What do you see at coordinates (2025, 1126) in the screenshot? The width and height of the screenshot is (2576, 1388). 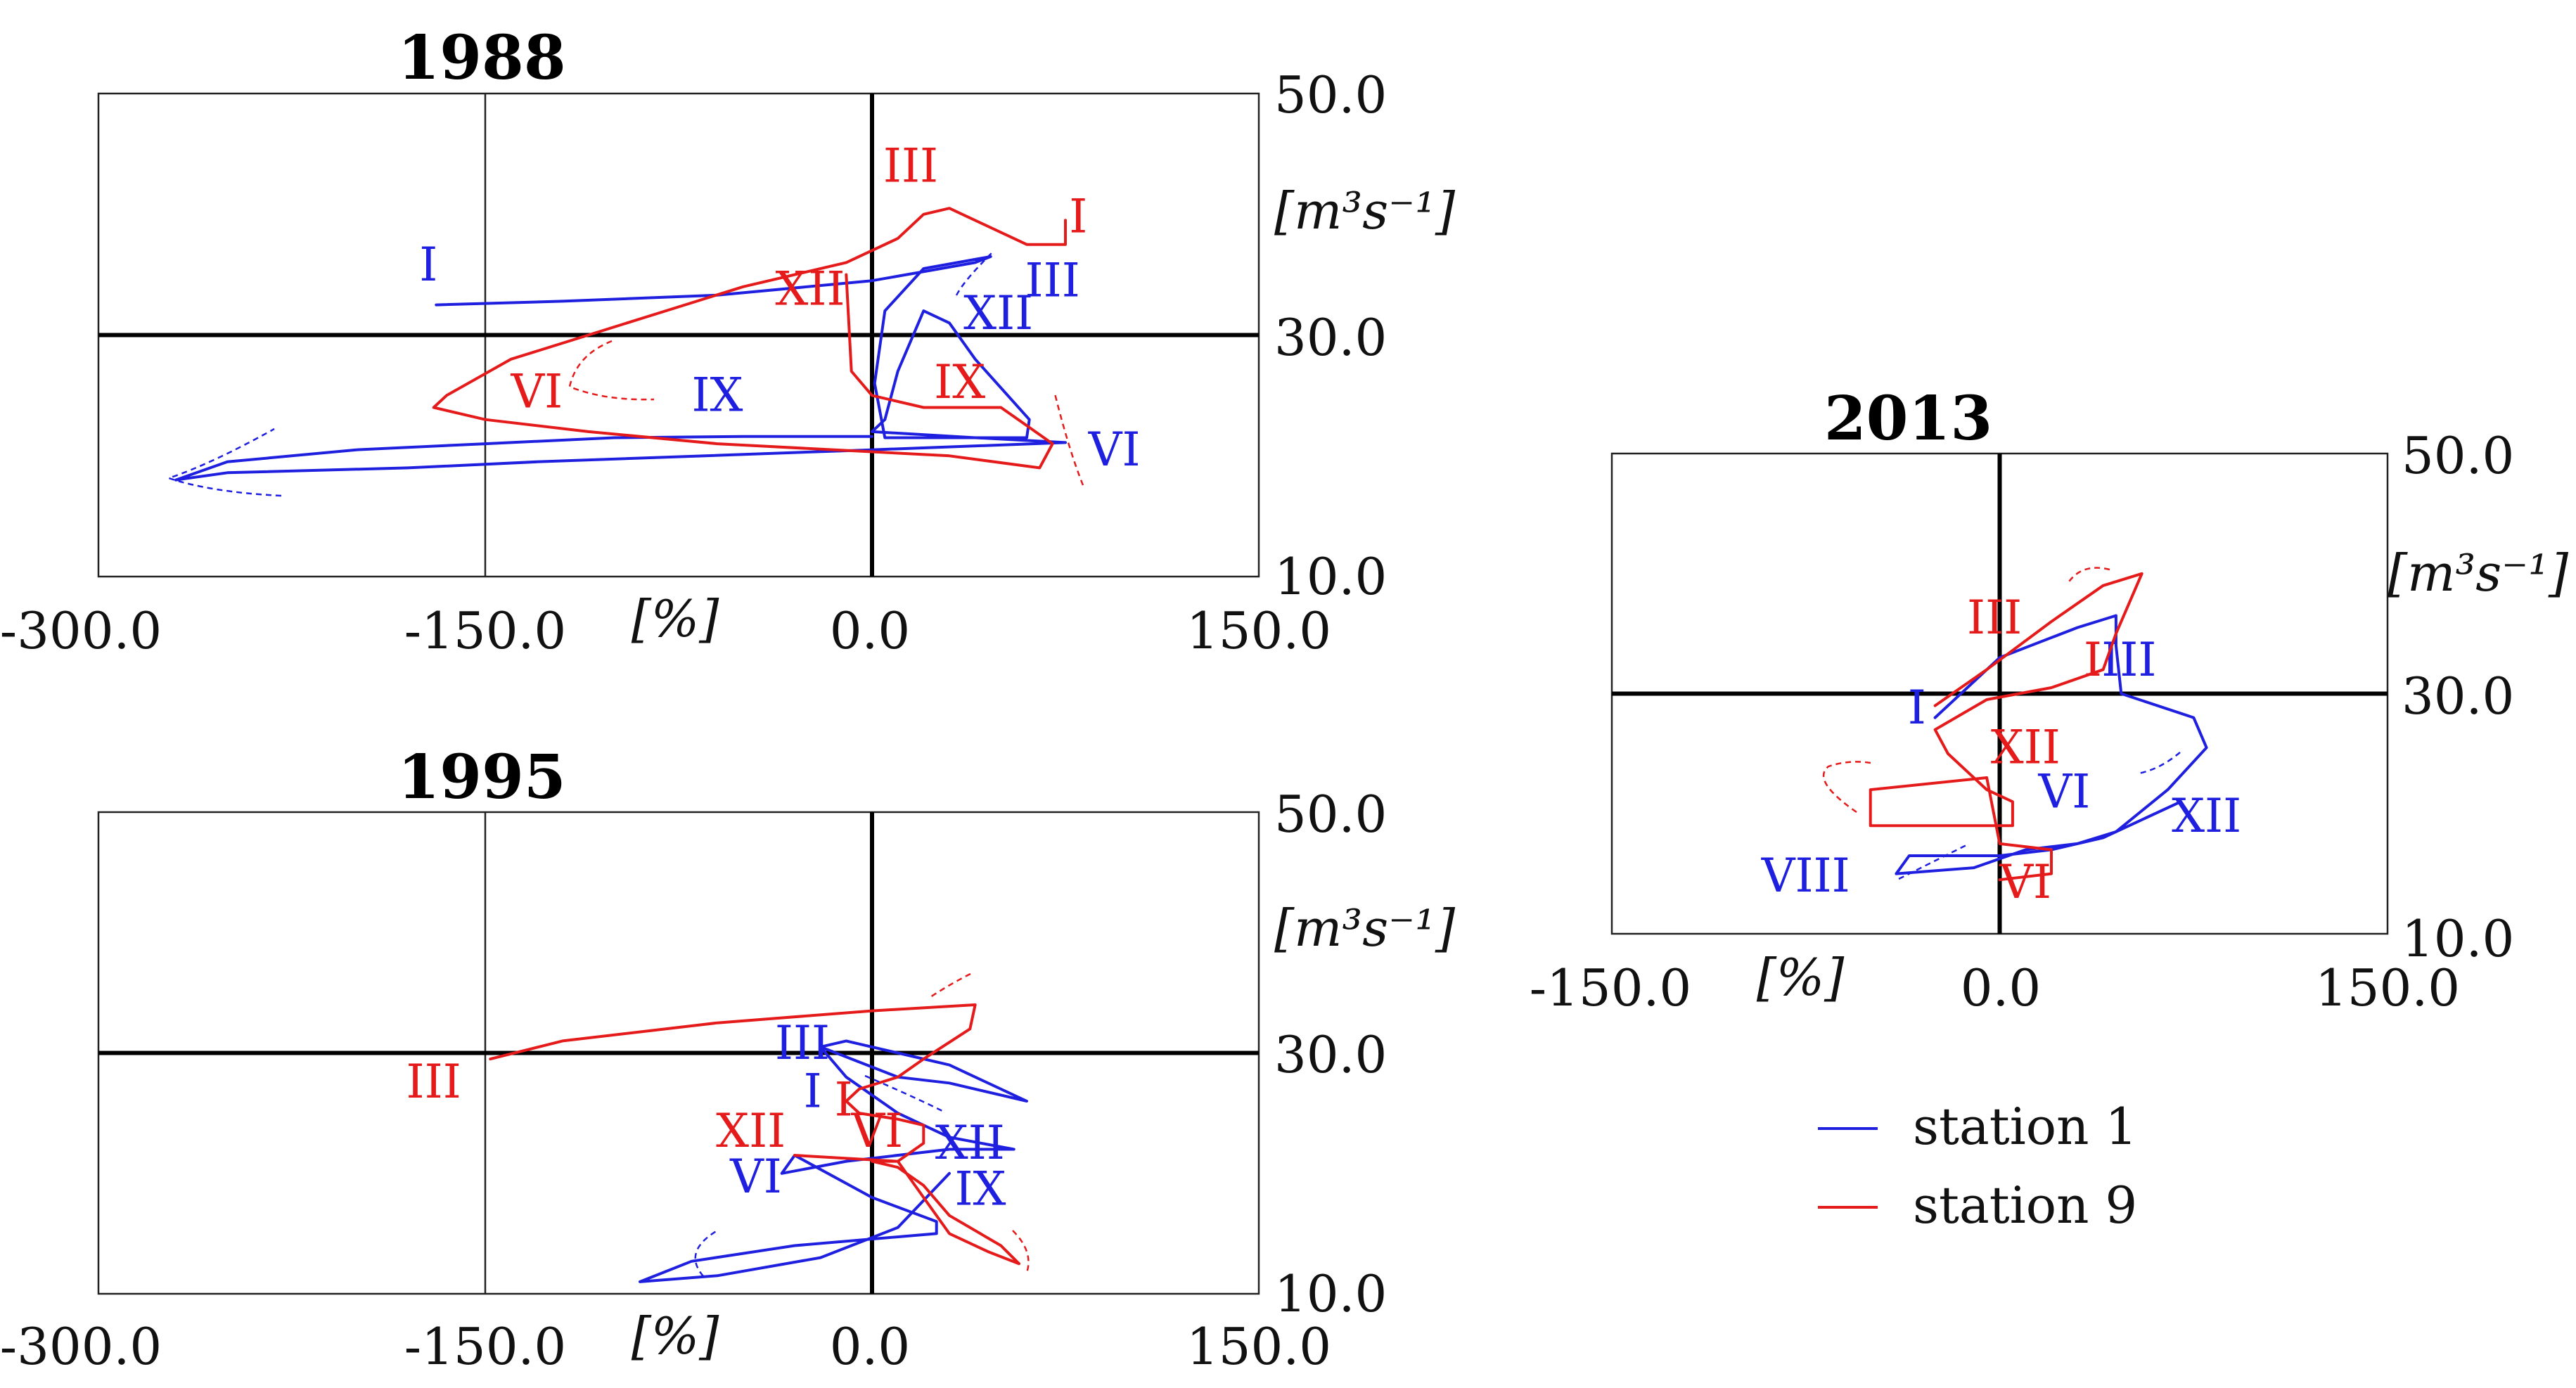 I see `legend-label: station 1` at bounding box center [2025, 1126].